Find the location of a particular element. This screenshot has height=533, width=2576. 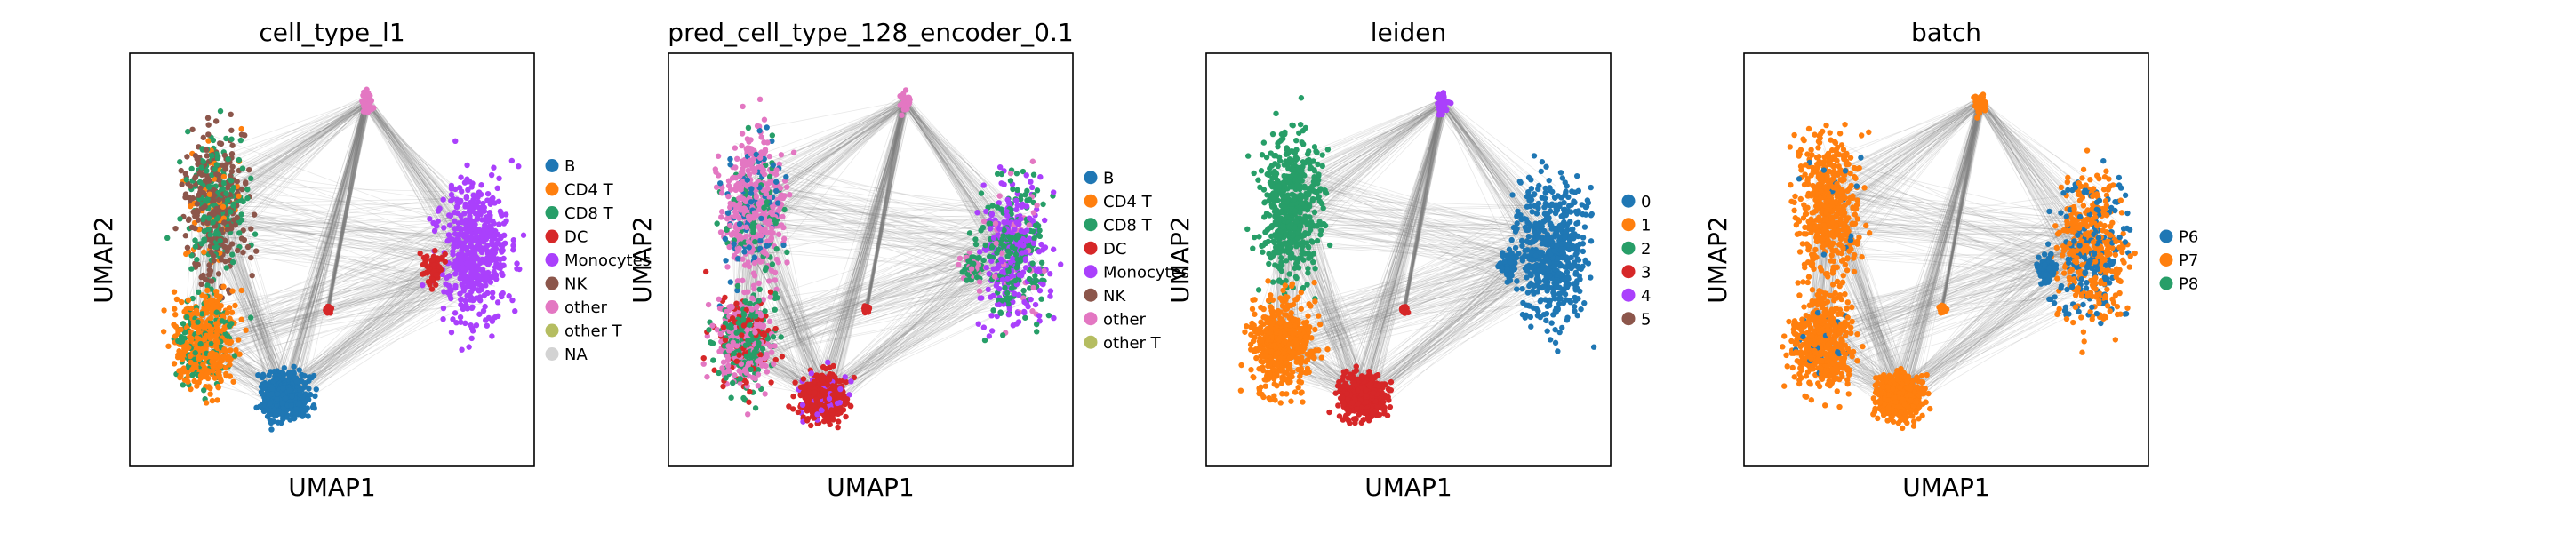

legend-marker is located at coordinates (1091, 178).